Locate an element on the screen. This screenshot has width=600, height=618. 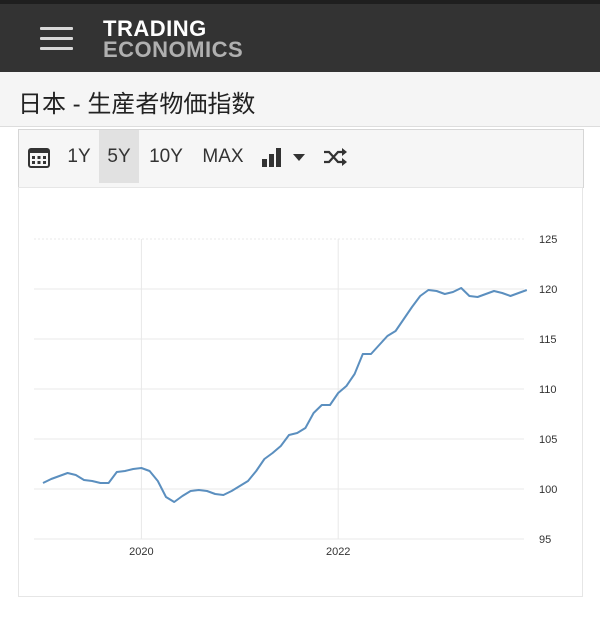
y-tick-label: 115 is located at coordinates (548, 340).